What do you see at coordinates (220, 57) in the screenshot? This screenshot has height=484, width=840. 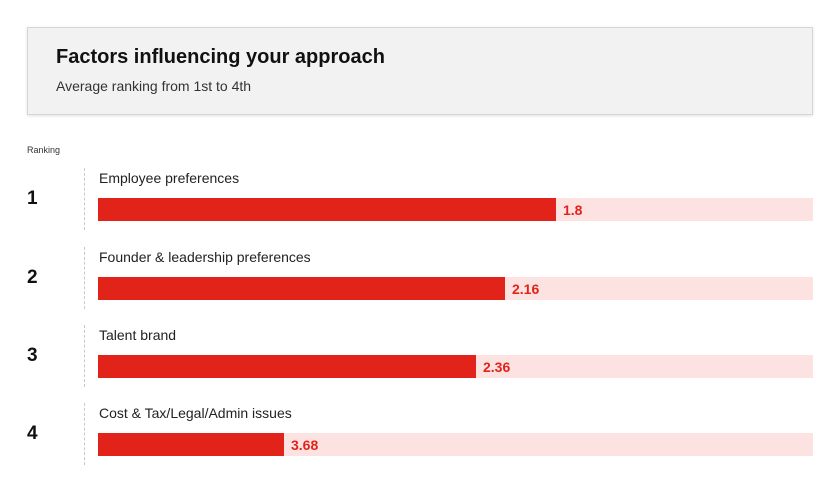 I see `chart-title: Factors influencing your approach` at bounding box center [220, 57].